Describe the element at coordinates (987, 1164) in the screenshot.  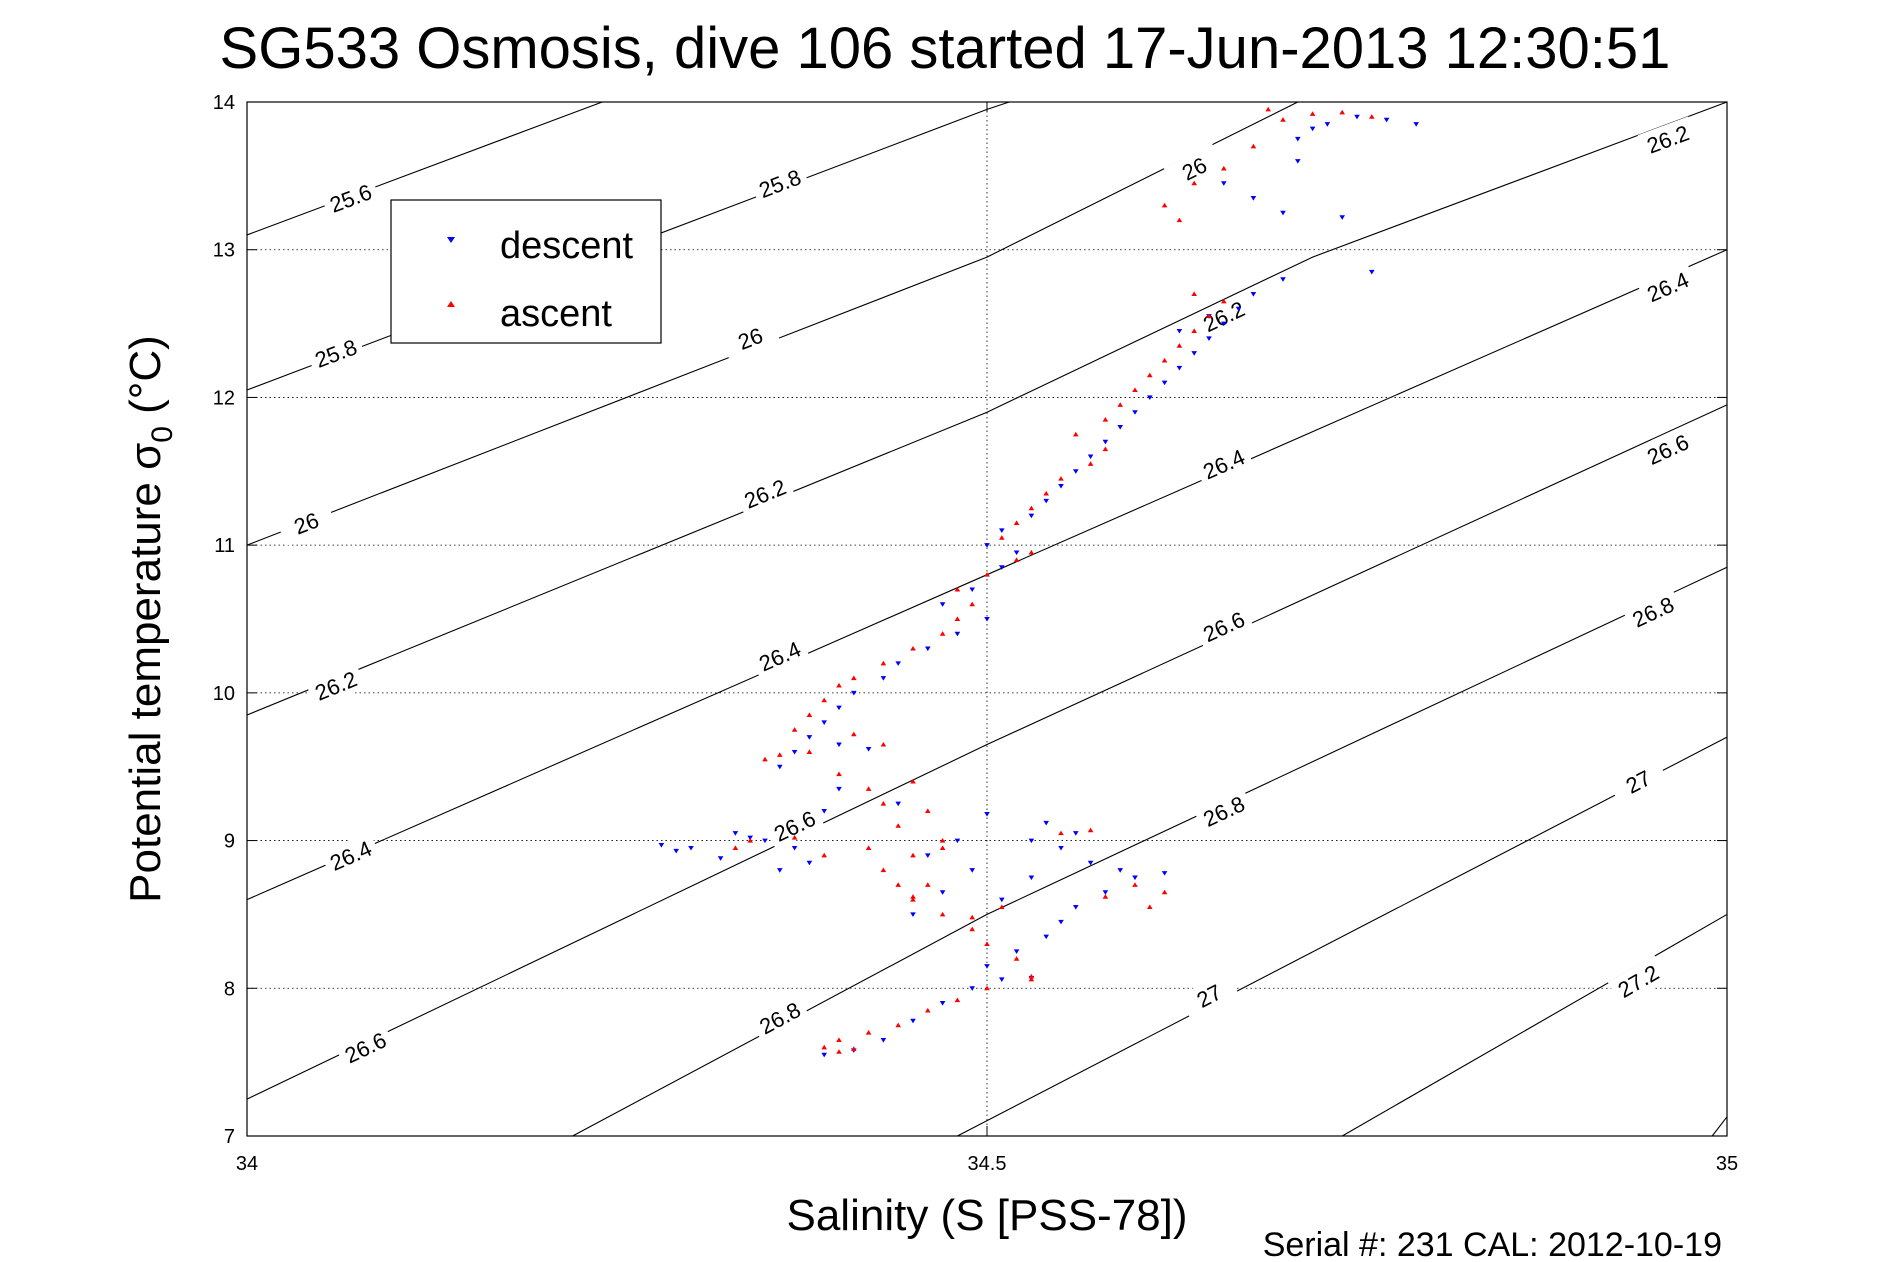
I see `x-tick-label: 34.5` at that location.